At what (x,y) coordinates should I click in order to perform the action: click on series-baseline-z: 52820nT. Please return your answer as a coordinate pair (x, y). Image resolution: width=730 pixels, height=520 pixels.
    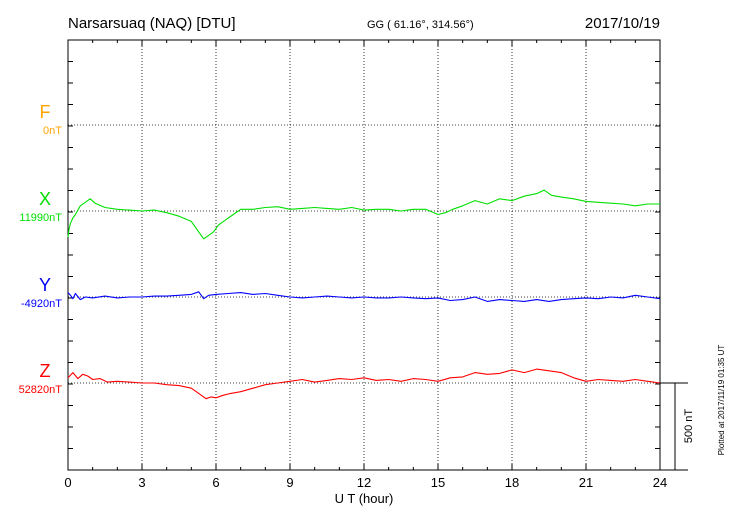
    Looking at the image, I should click on (41, 390).